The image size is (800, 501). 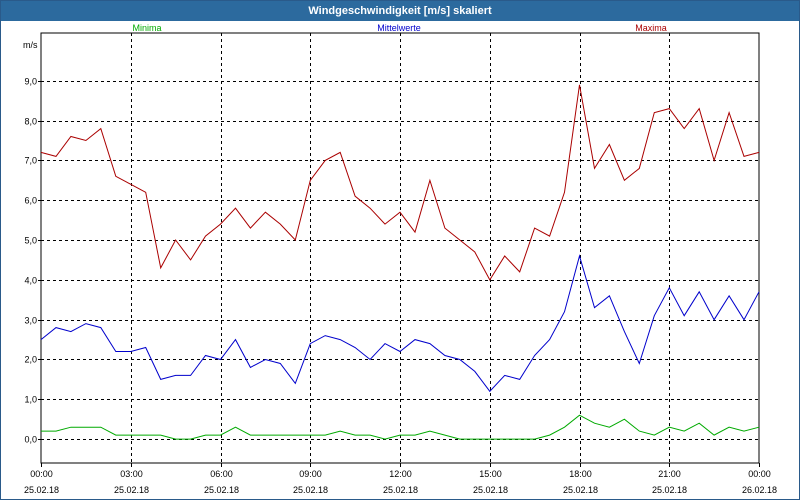 What do you see at coordinates (30, 45) in the screenshot?
I see `y-axis-label: m/s` at bounding box center [30, 45].